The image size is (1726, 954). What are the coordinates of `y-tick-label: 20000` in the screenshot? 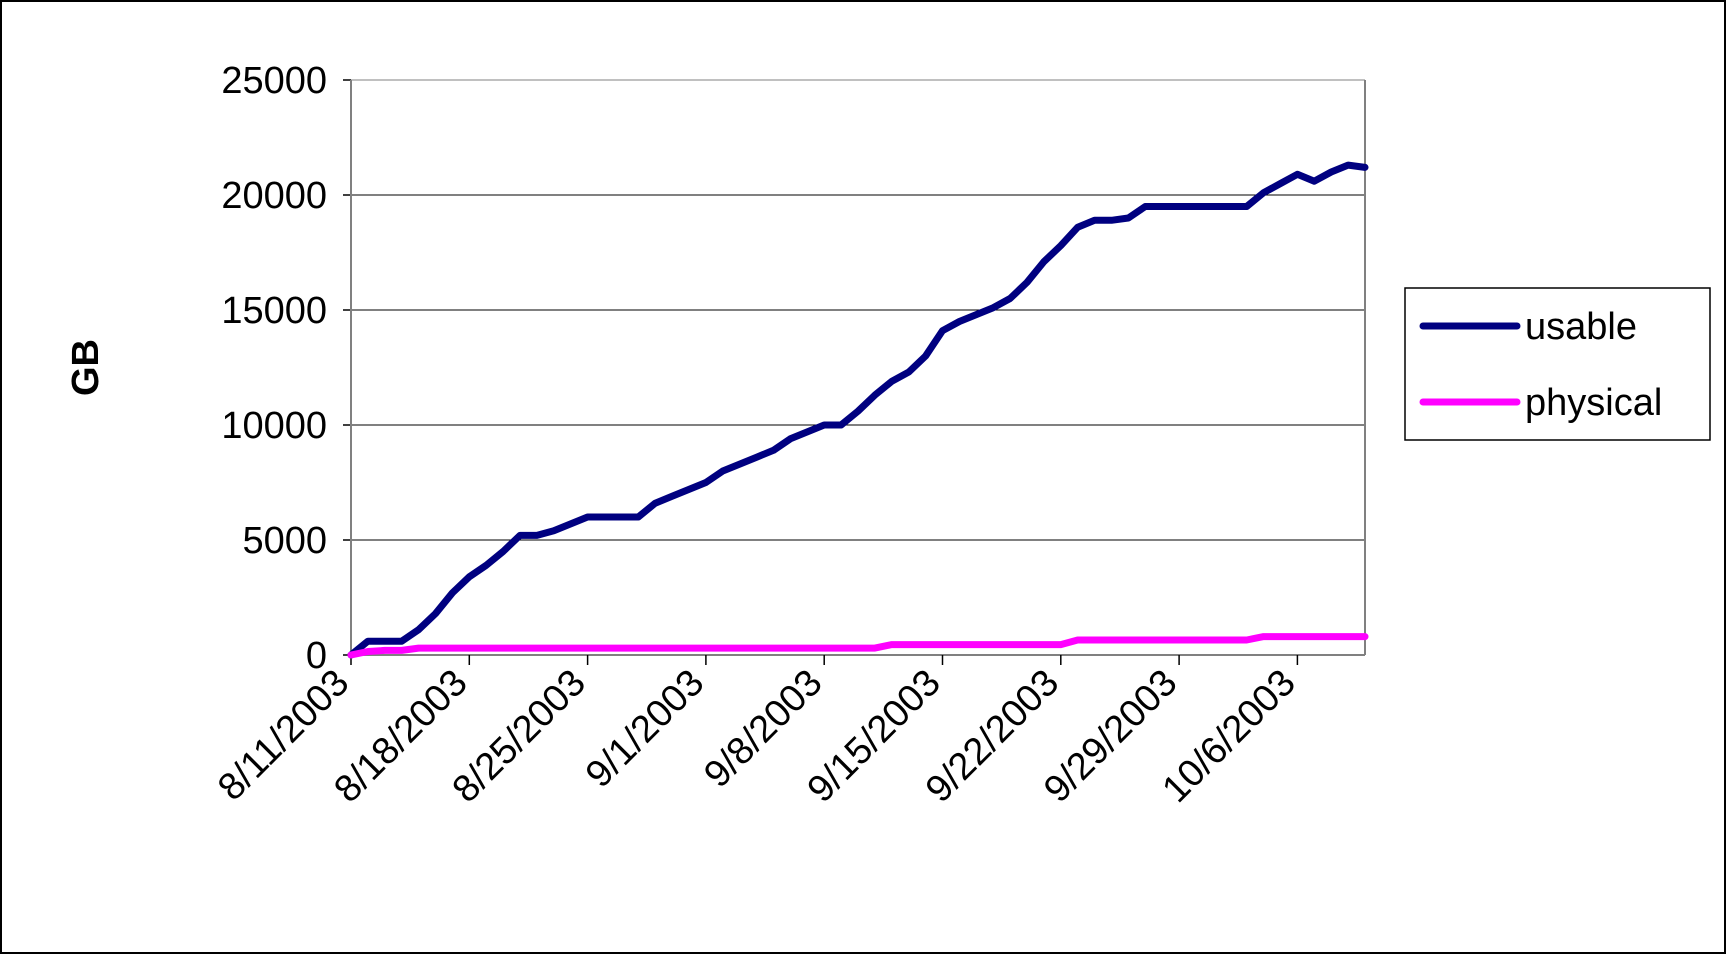 It's located at (274, 196).